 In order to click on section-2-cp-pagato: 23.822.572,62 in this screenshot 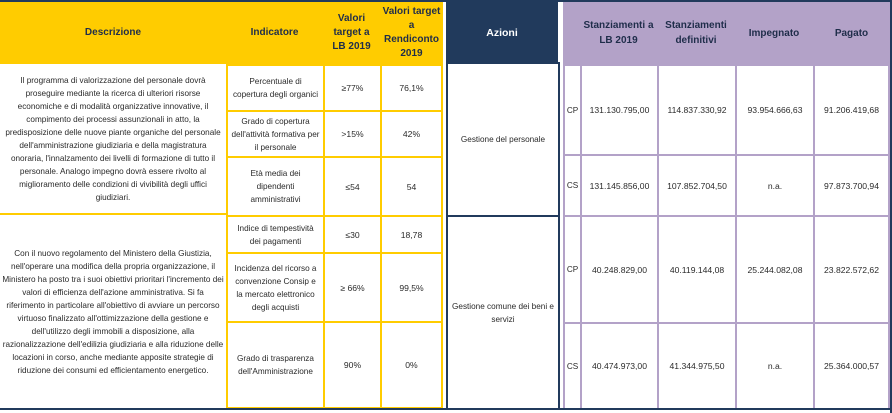, I will do `click(851, 269)`.